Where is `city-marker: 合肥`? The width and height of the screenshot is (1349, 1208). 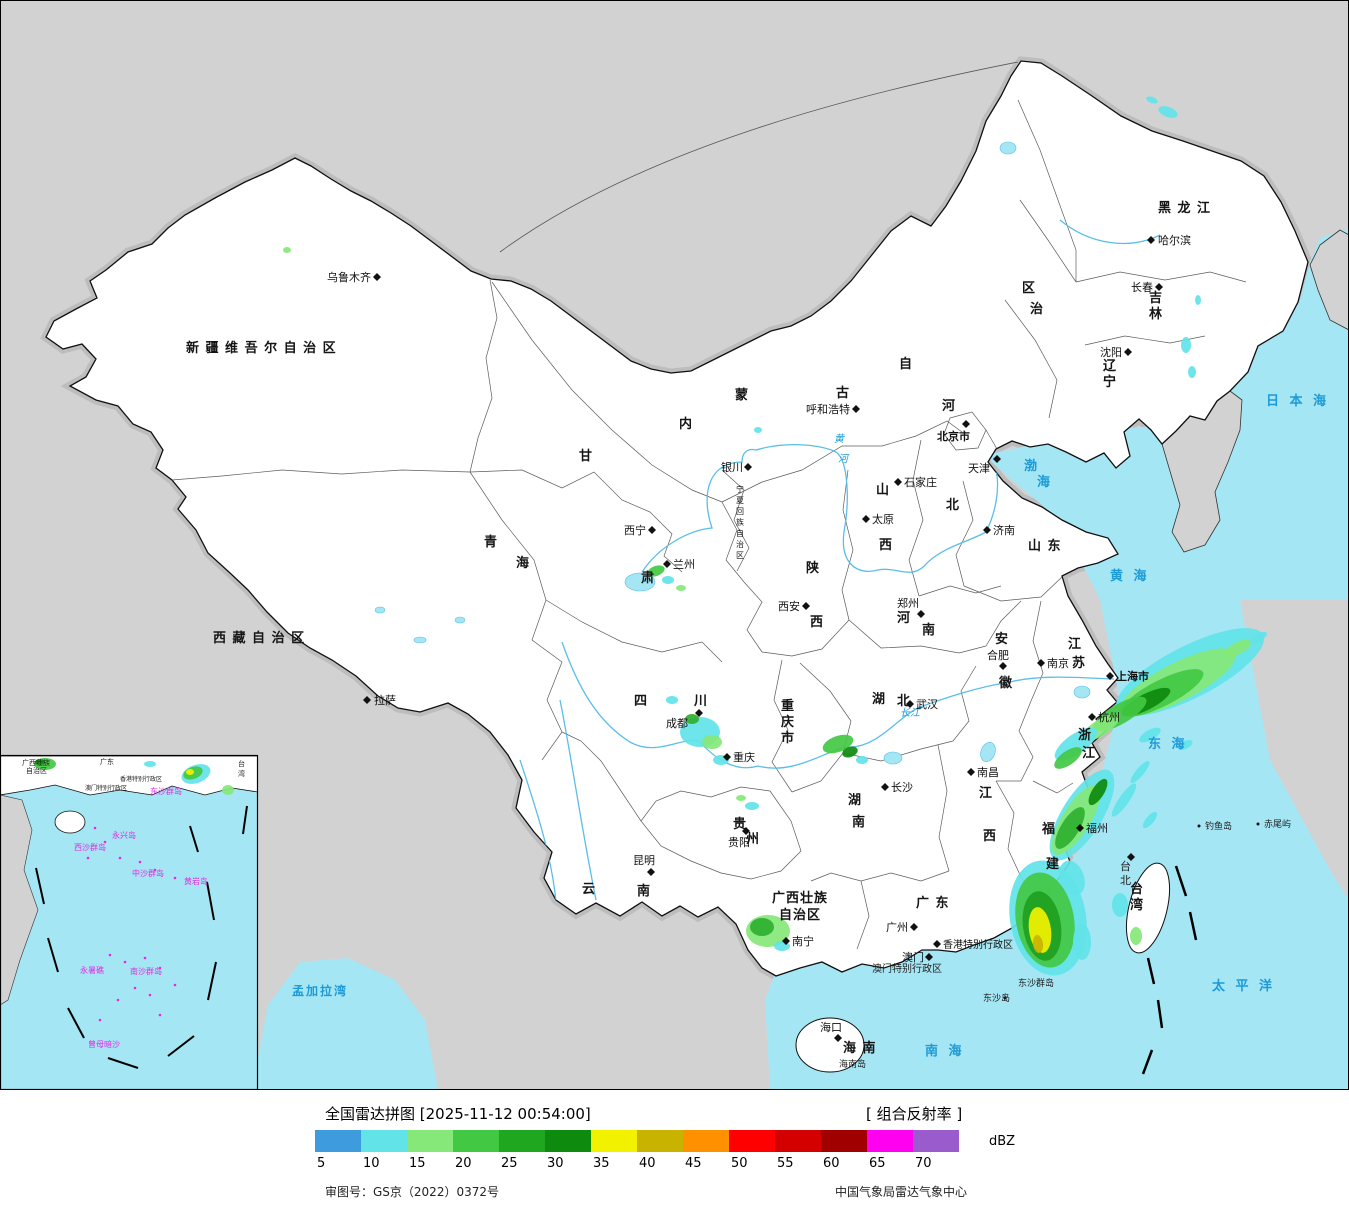 city-marker: 合肥 is located at coordinates (998, 659).